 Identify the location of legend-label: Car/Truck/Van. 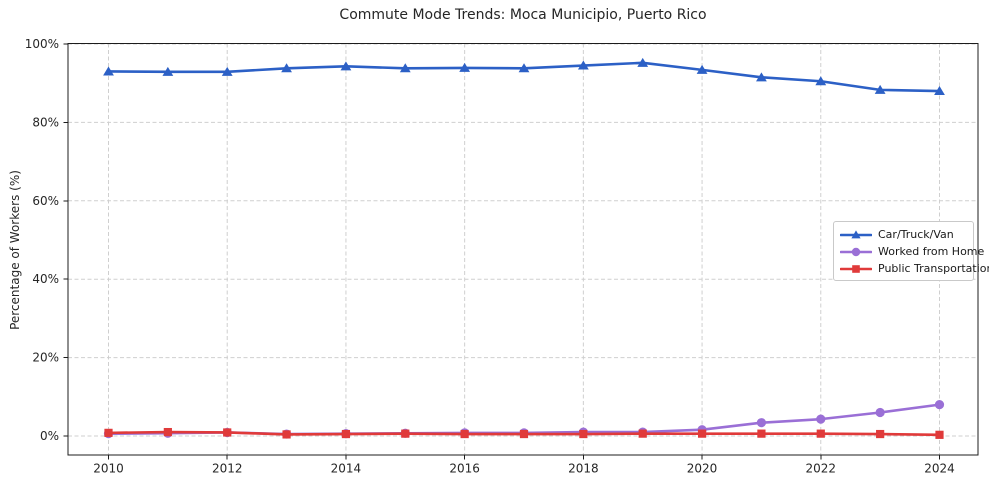
(916, 234).